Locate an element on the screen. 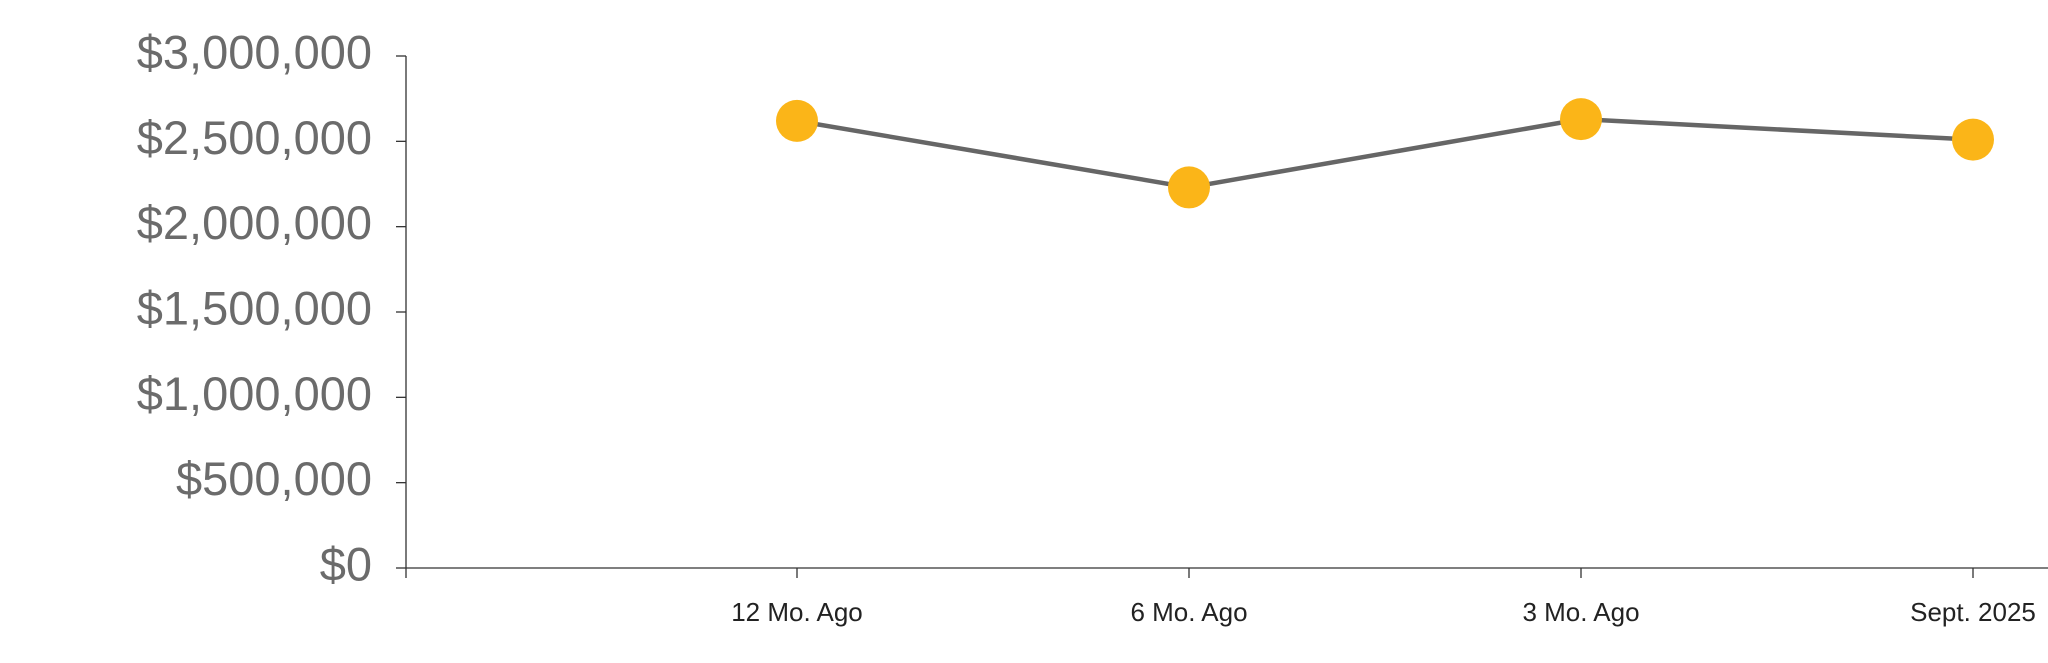 This screenshot has height=663, width=2048. y-tick-label: $2,000,000 is located at coordinates (254, 222).